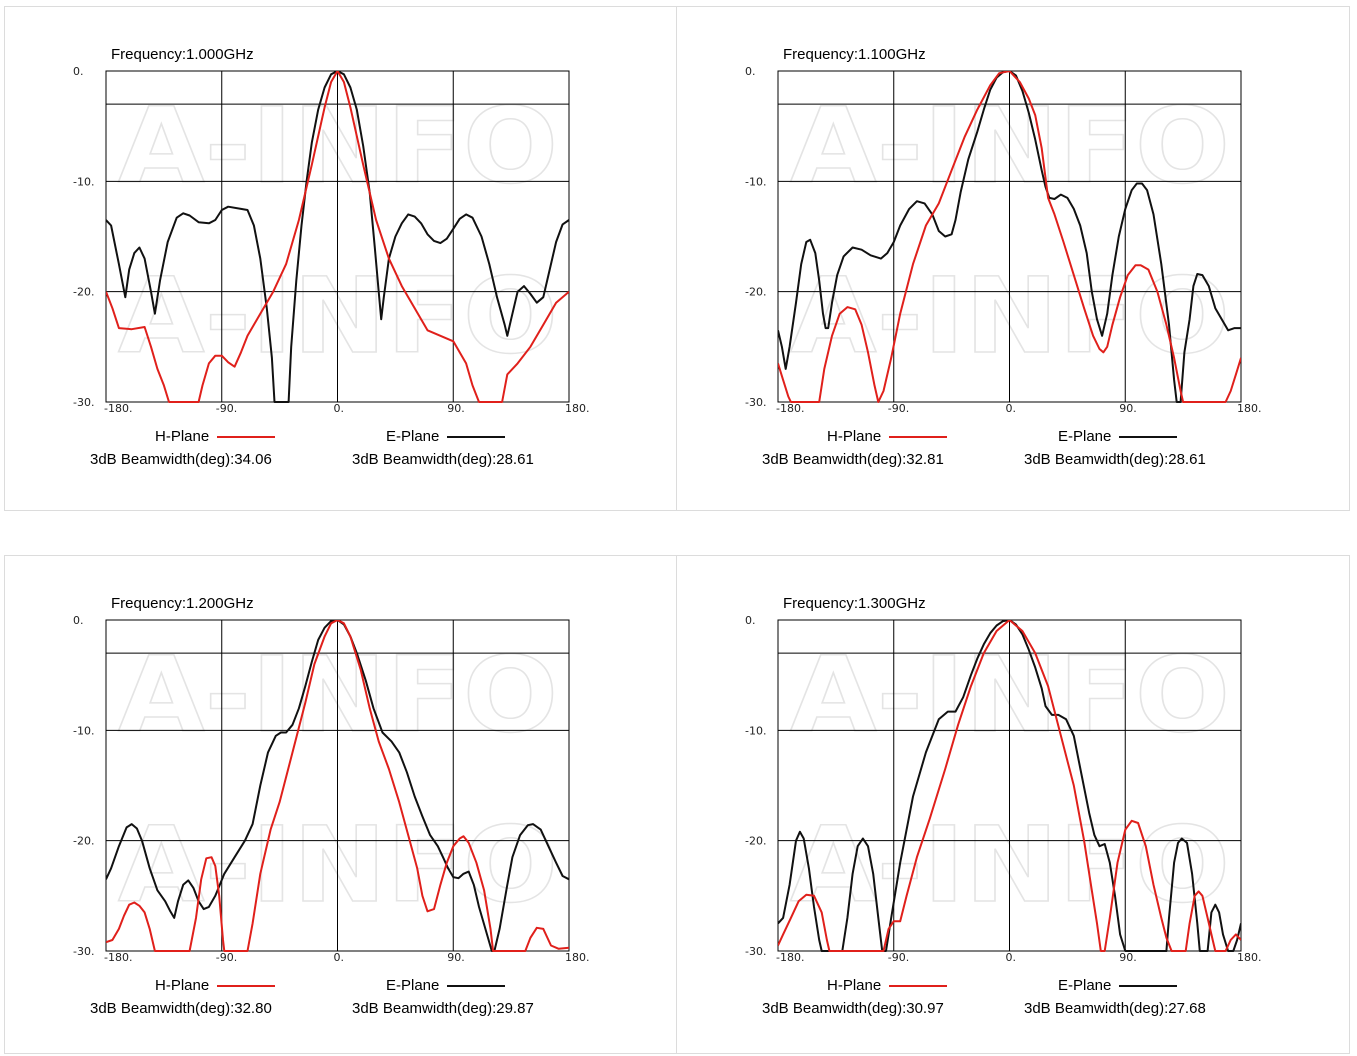 This screenshot has width=1357, height=1056. I want to click on chart-title: Frequency:1.300GHz, so click(854, 603).